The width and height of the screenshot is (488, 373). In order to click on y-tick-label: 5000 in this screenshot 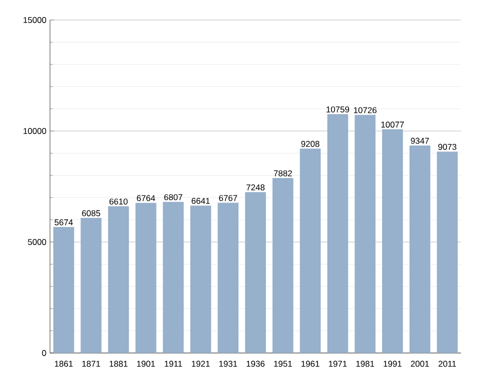, I will do `click(37, 242)`.